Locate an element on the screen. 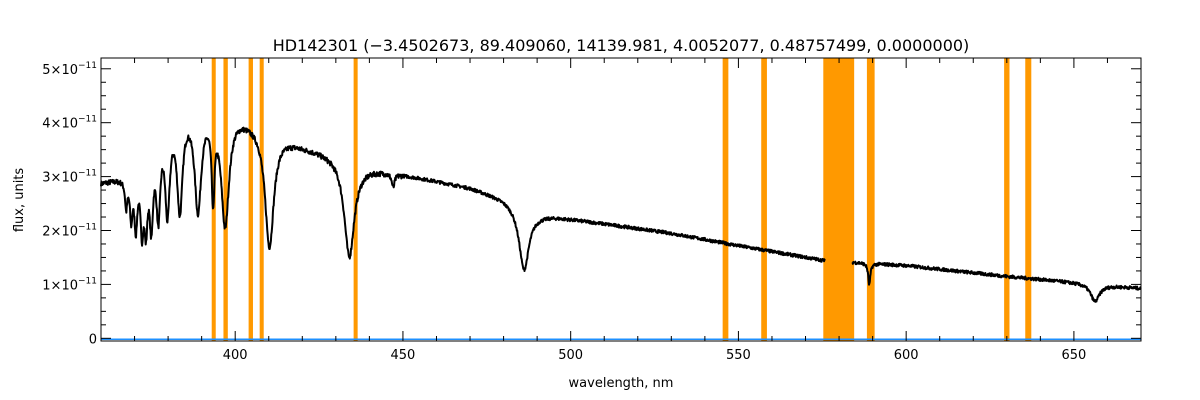 The height and width of the screenshot is (400, 1200). x-tick-label: 450 is located at coordinates (403, 355).